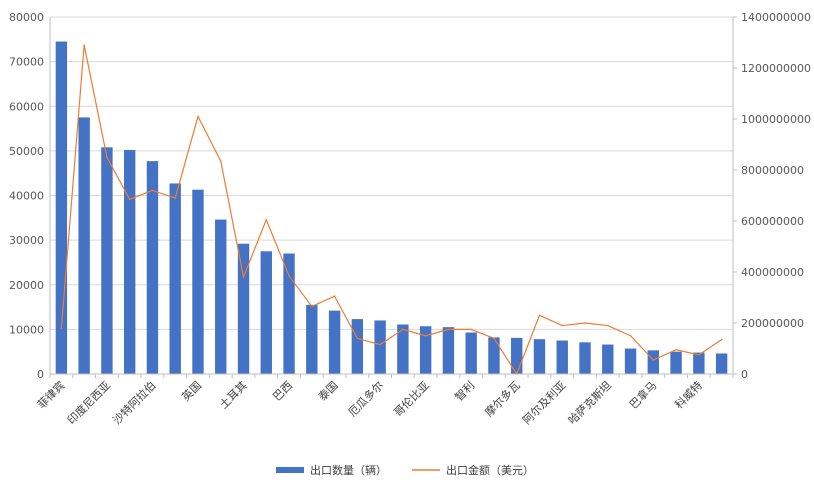 This screenshot has width=814, height=483. I want to click on x-category-label: 巴拿马, so click(642, 394).